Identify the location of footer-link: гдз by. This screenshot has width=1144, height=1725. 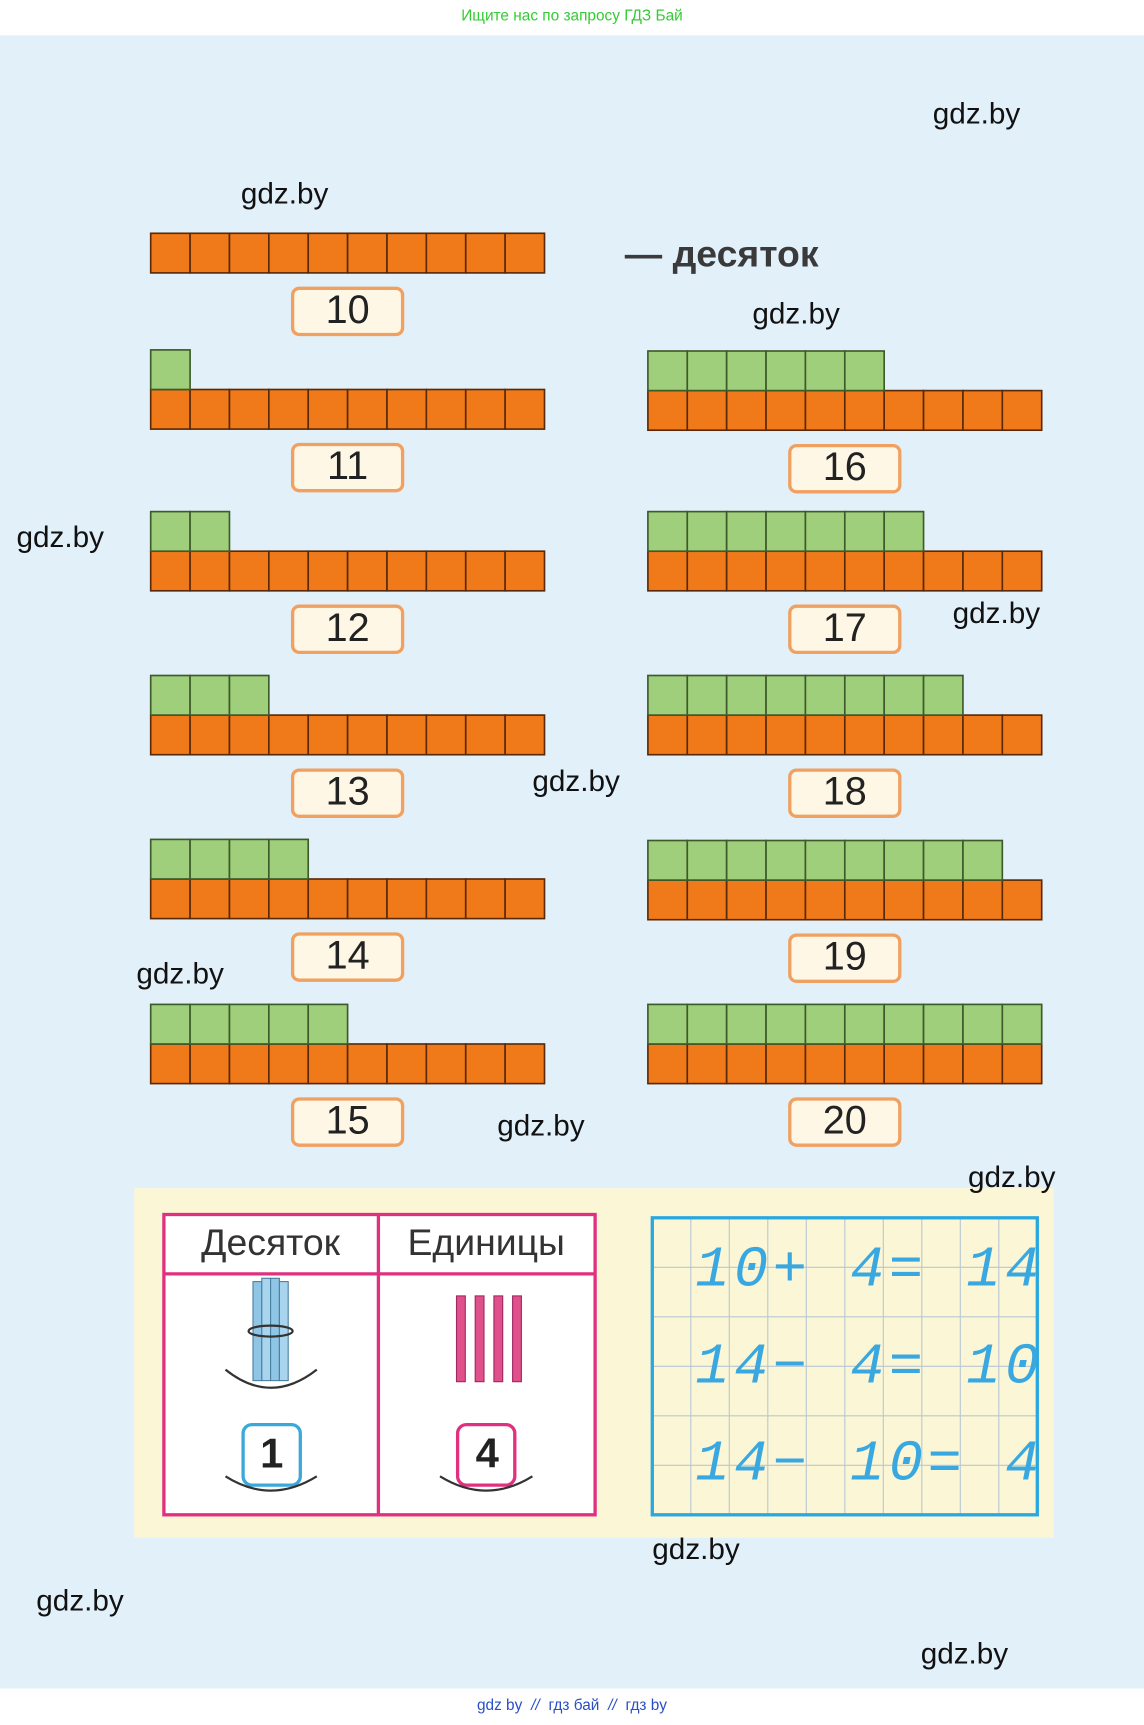
(647, 1705).